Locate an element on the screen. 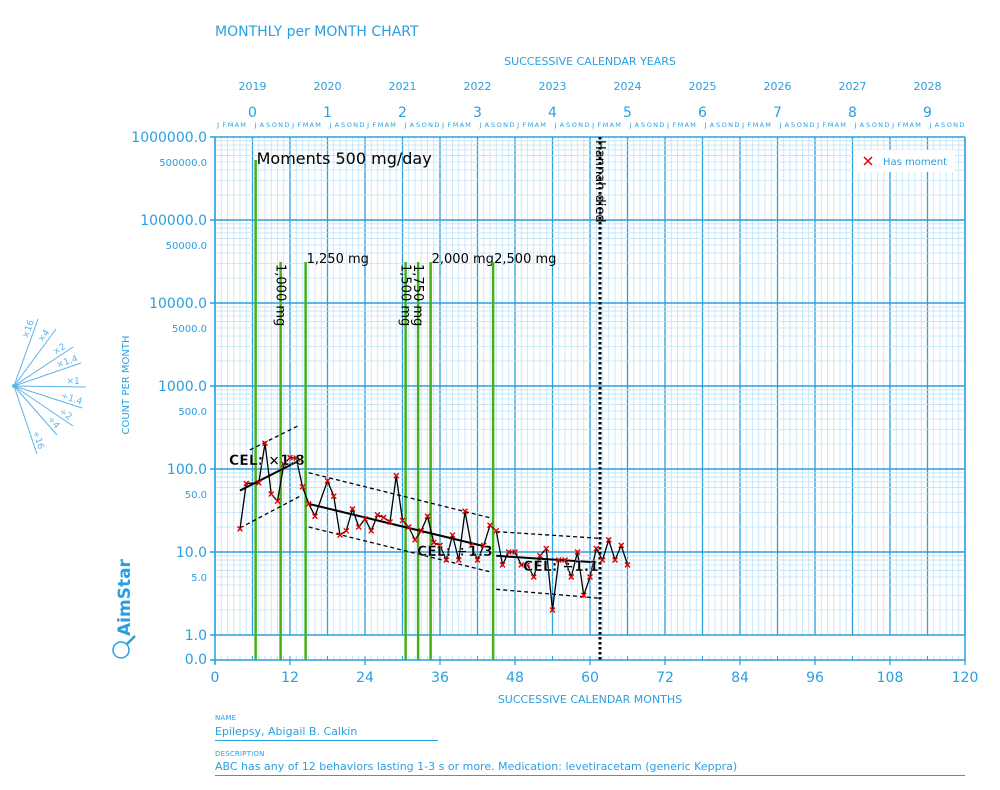  aimstar-logo: AimStar is located at coordinates (124, 608).